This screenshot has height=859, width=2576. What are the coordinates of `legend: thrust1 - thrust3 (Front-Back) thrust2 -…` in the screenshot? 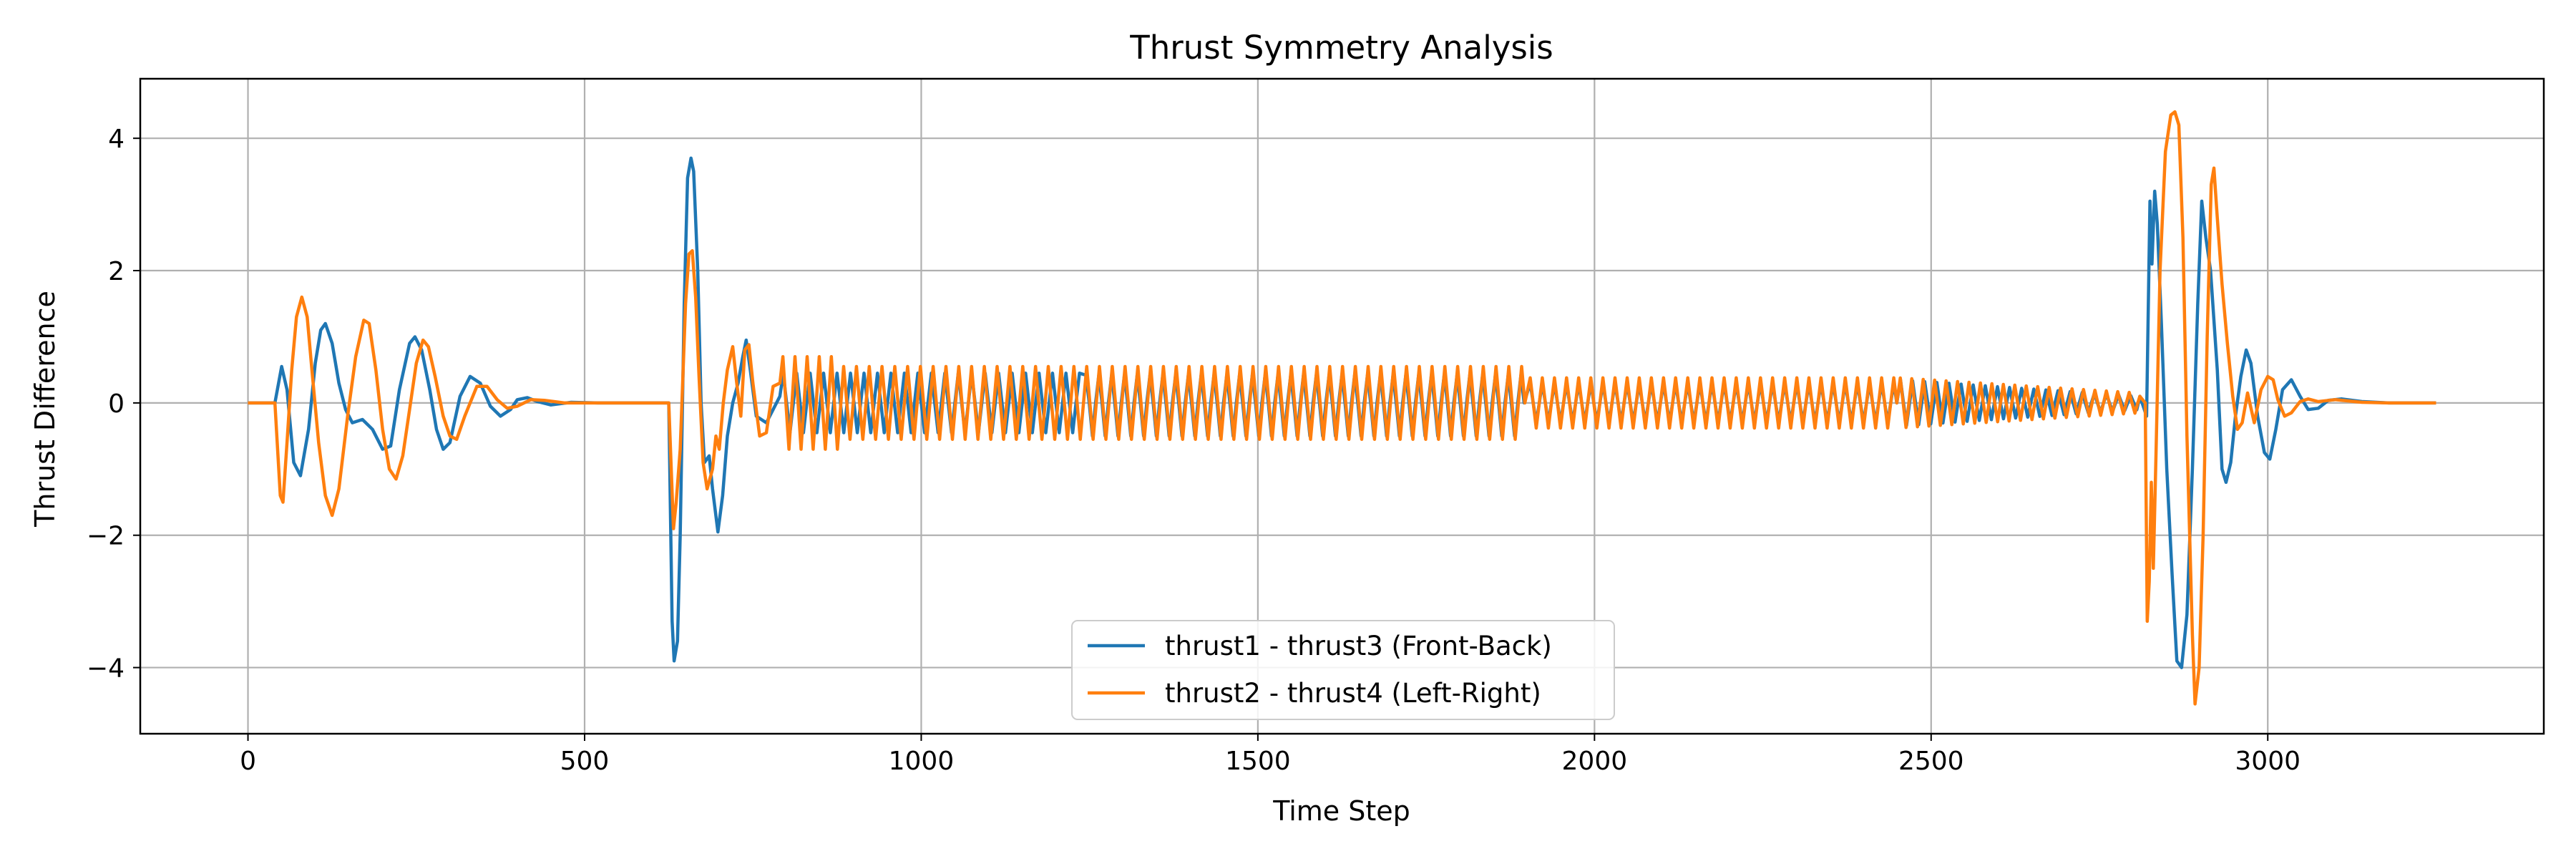 It's located at (1343, 670).